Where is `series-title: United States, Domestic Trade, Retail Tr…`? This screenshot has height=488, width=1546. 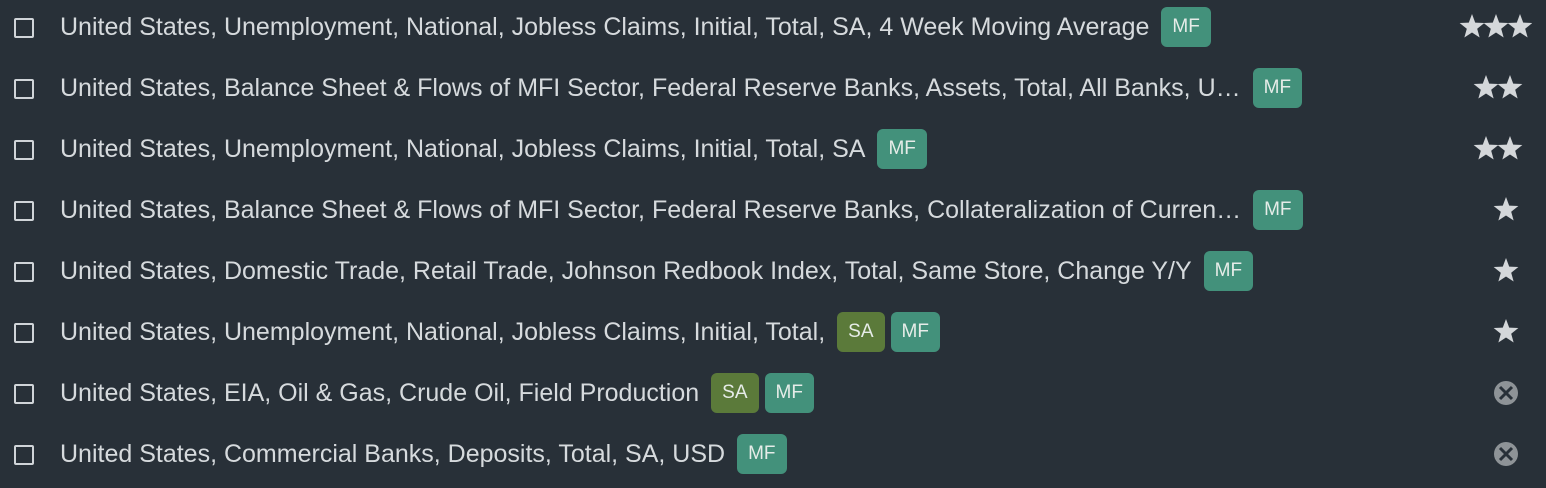
series-title: United States, Domestic Trade, Retail Tr… is located at coordinates (626, 270).